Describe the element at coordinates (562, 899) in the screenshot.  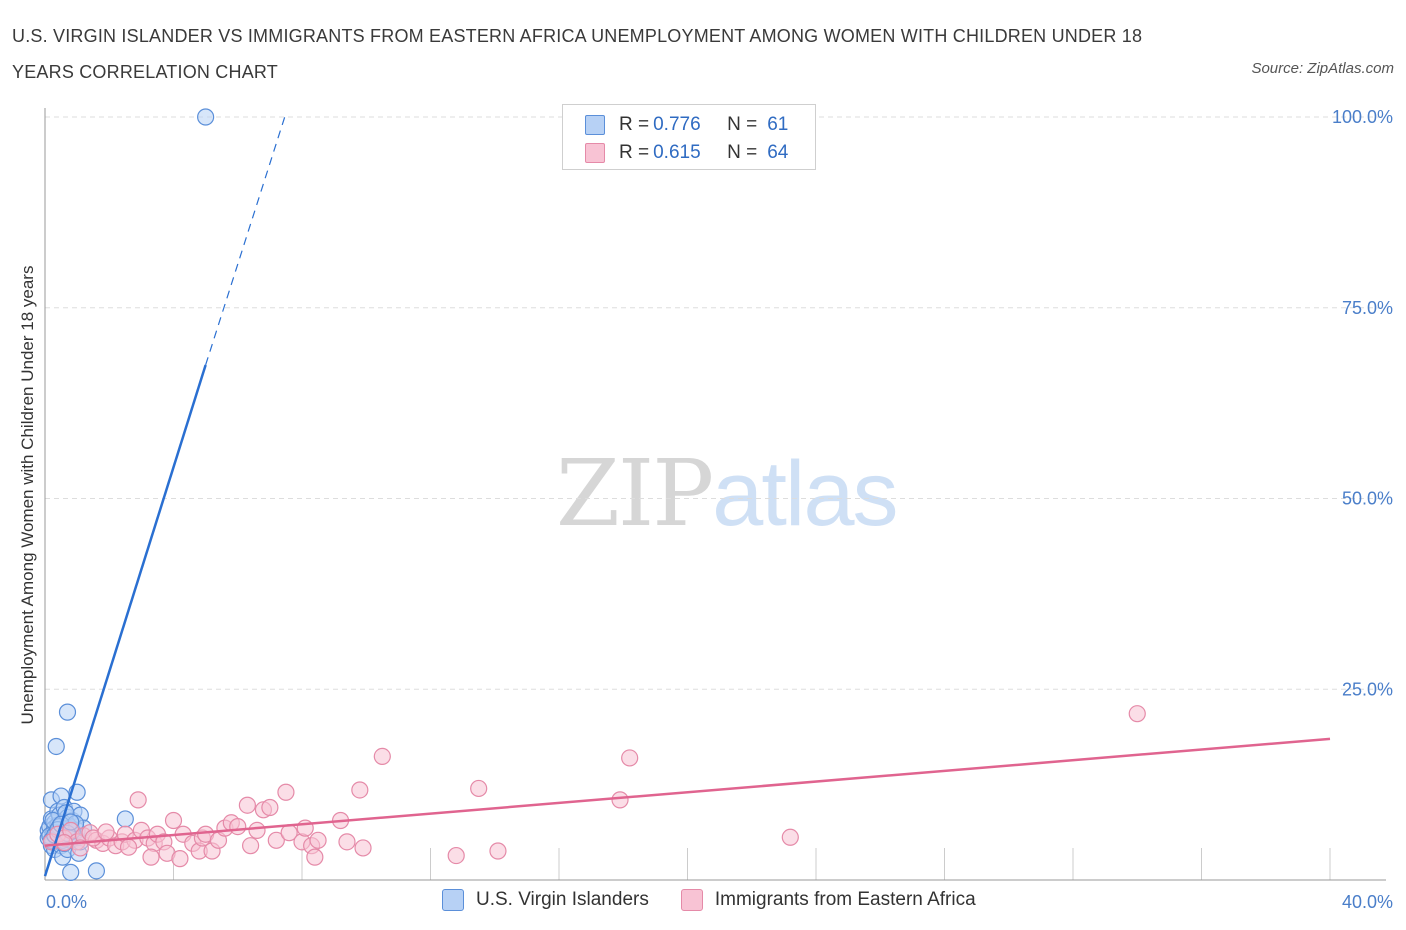
I see `legend-label: U.S. Virgin Islanders` at that location.